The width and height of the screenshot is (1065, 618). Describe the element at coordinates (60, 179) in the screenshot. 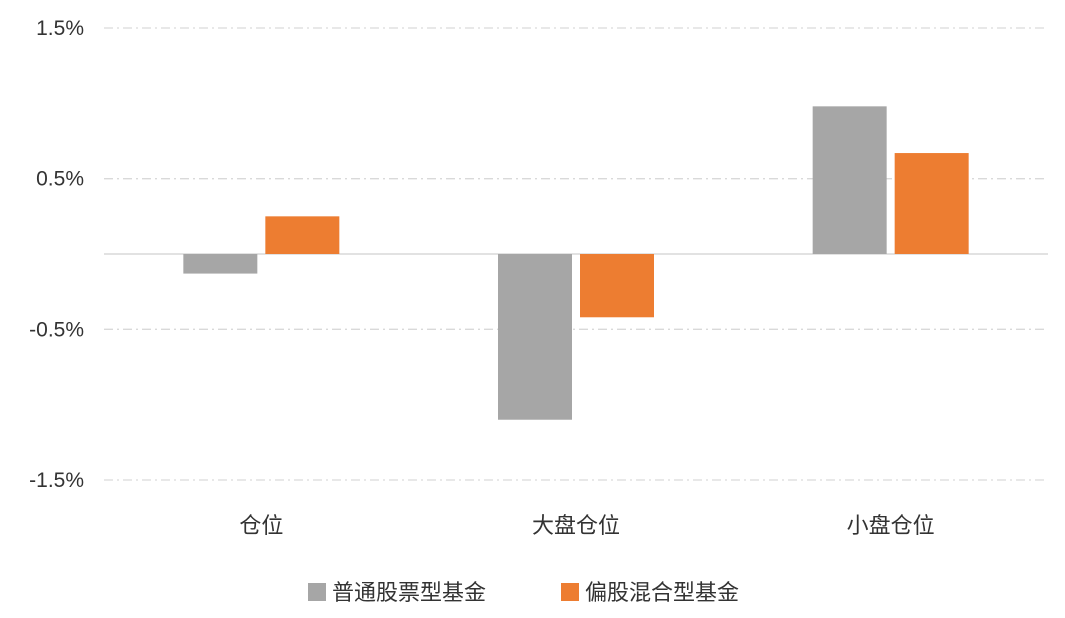

I see `y-tick-label: 0.5%` at that location.